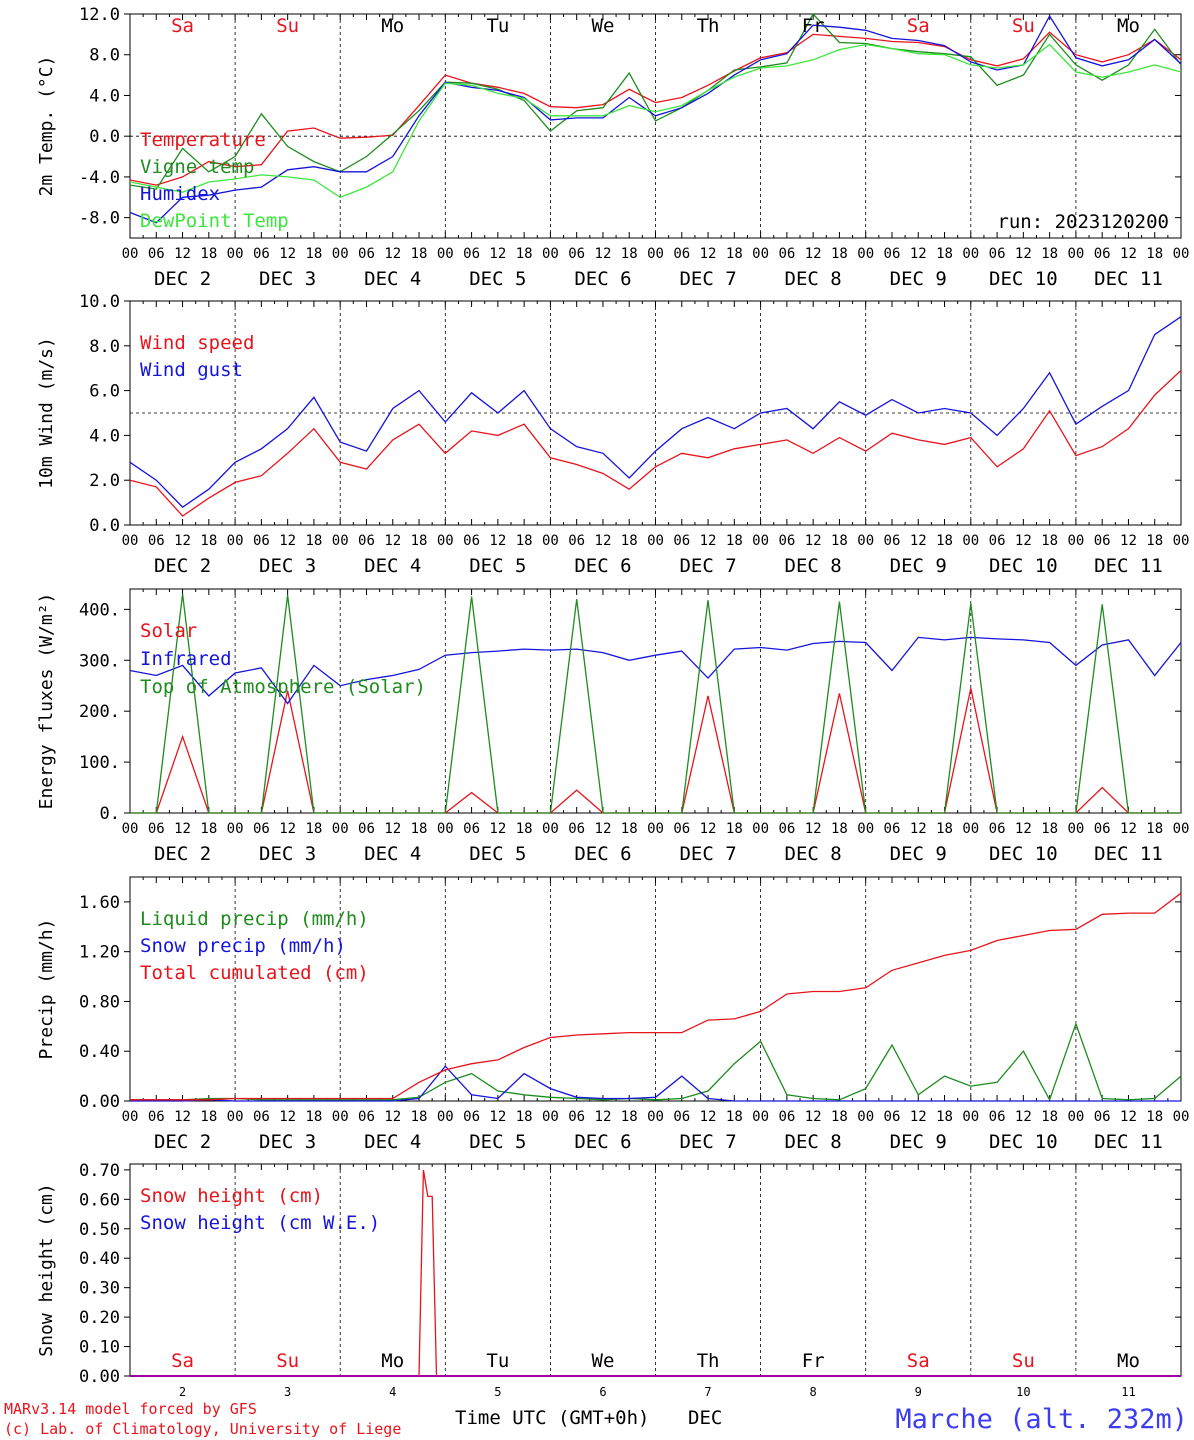  What do you see at coordinates (603, 1361) in the screenshot?
I see `weekday-label: We` at bounding box center [603, 1361].